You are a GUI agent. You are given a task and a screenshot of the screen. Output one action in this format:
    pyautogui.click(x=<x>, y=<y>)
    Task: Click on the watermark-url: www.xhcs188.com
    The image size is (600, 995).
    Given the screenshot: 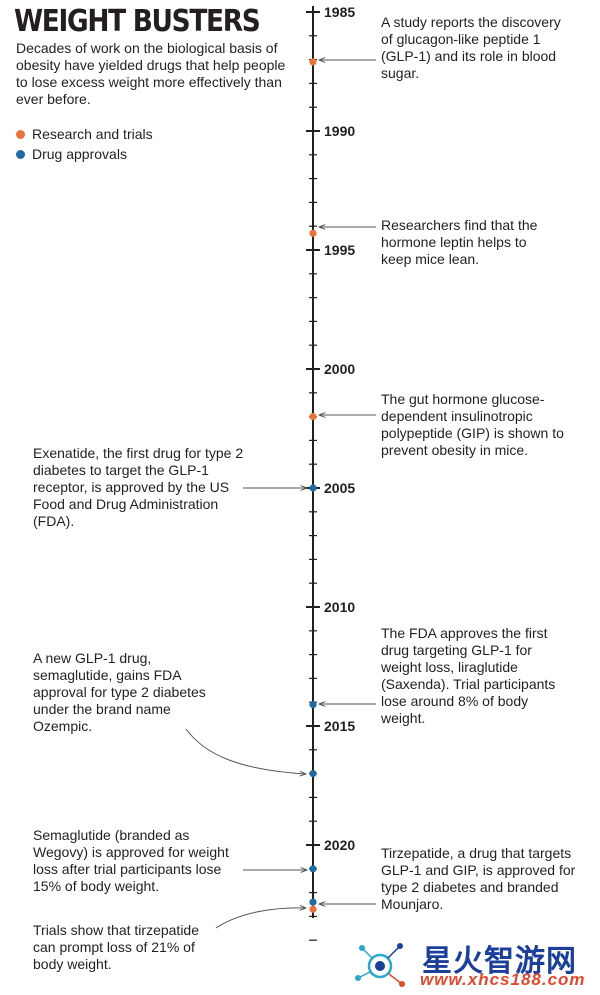 What is the action you would take?
    pyautogui.click(x=503, y=979)
    